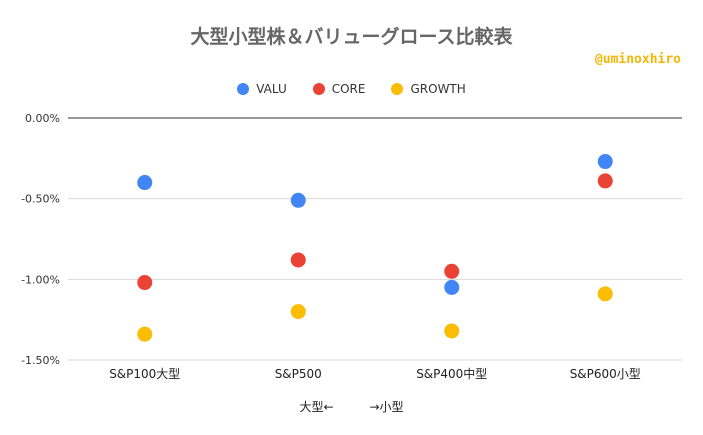 The image size is (703, 435). I want to click on legend-item-valu: VALU, so click(262, 89).